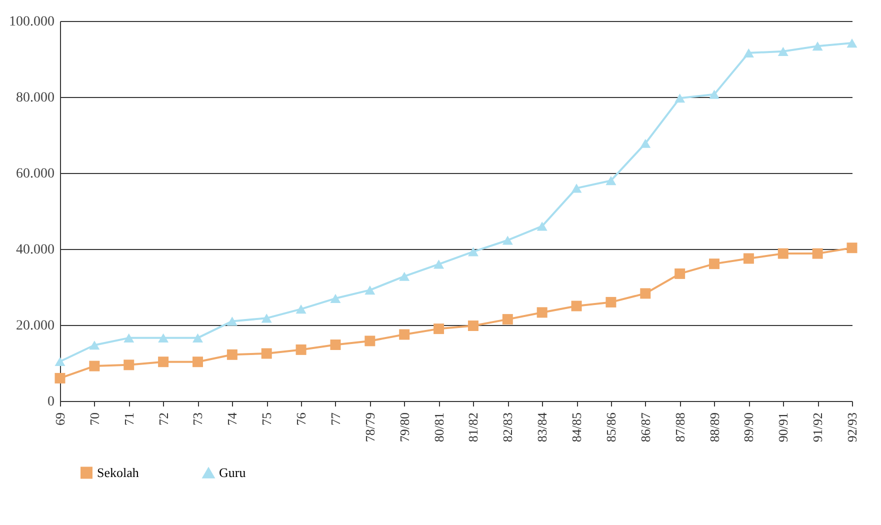 The width and height of the screenshot is (881, 525). I want to click on x-tick-label: 91/92, so click(818, 427).